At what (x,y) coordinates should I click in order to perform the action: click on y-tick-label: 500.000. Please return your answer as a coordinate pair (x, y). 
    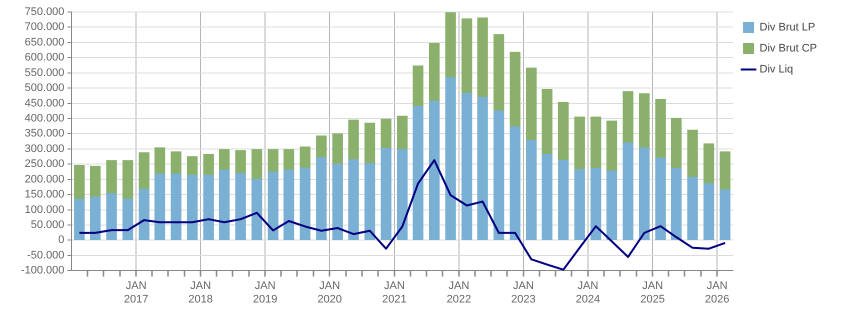
    Looking at the image, I should click on (44, 88).